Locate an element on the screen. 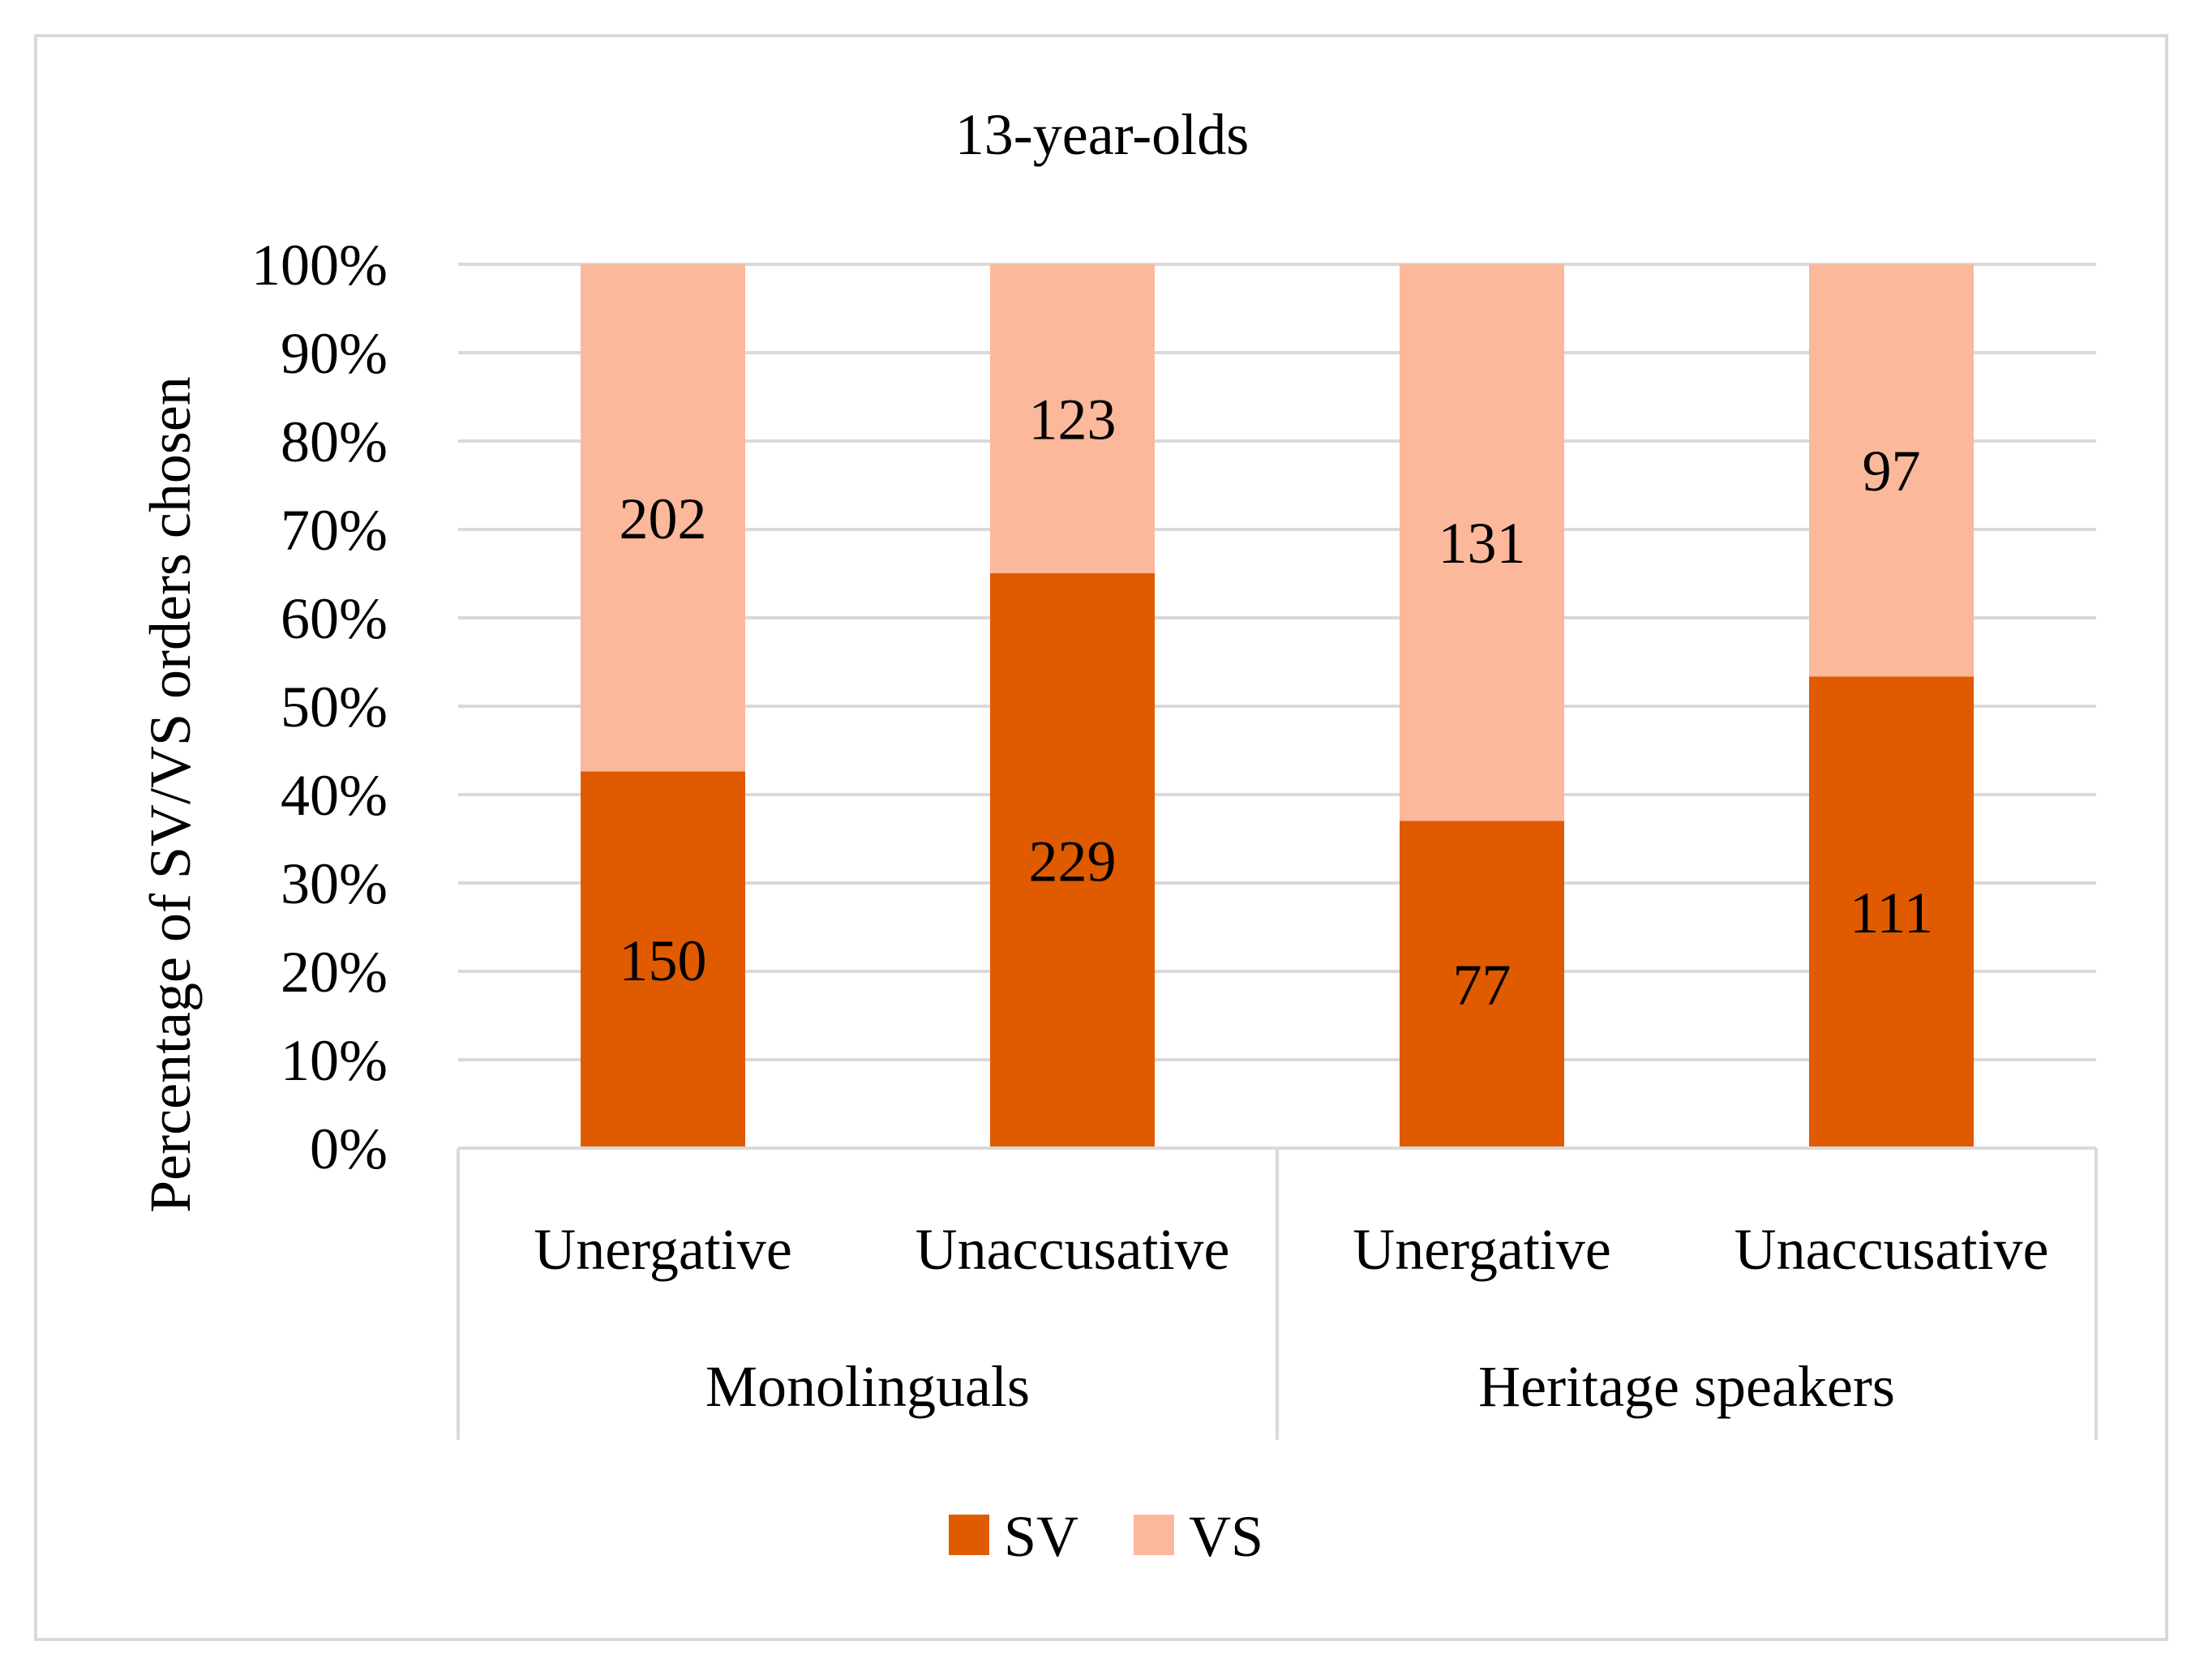 The image size is (2204, 1680). y-tick-label: 50% is located at coordinates (334, 707).